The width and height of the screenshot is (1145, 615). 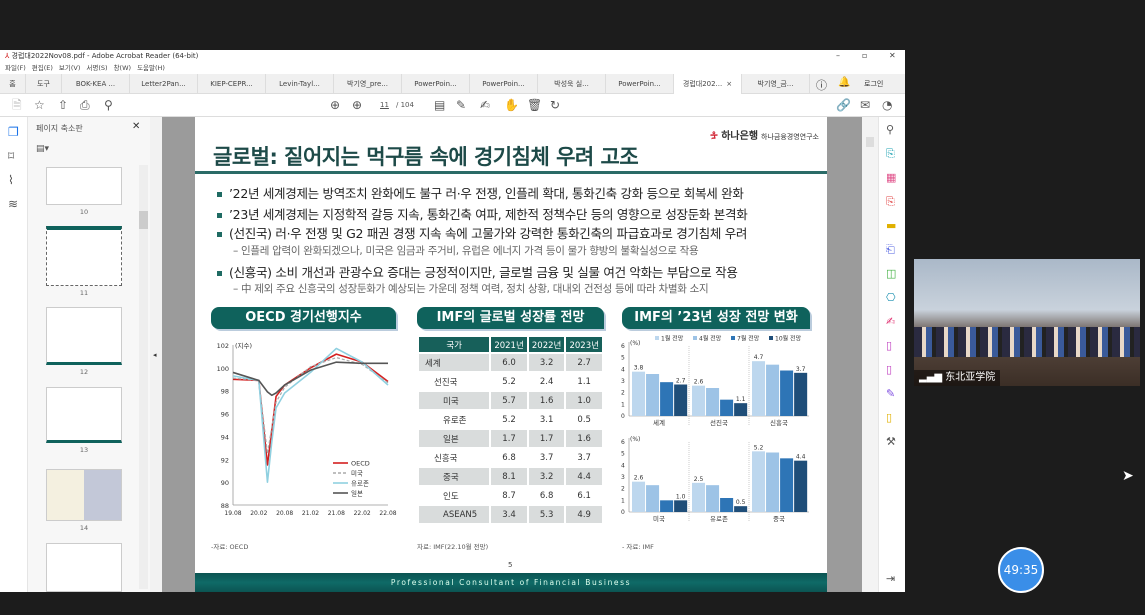 I want to click on comment-icon: ▤, so click(x=440, y=105).